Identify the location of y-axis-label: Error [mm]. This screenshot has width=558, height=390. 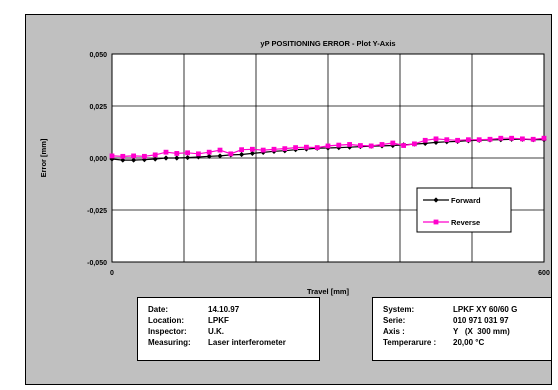
(43, 157).